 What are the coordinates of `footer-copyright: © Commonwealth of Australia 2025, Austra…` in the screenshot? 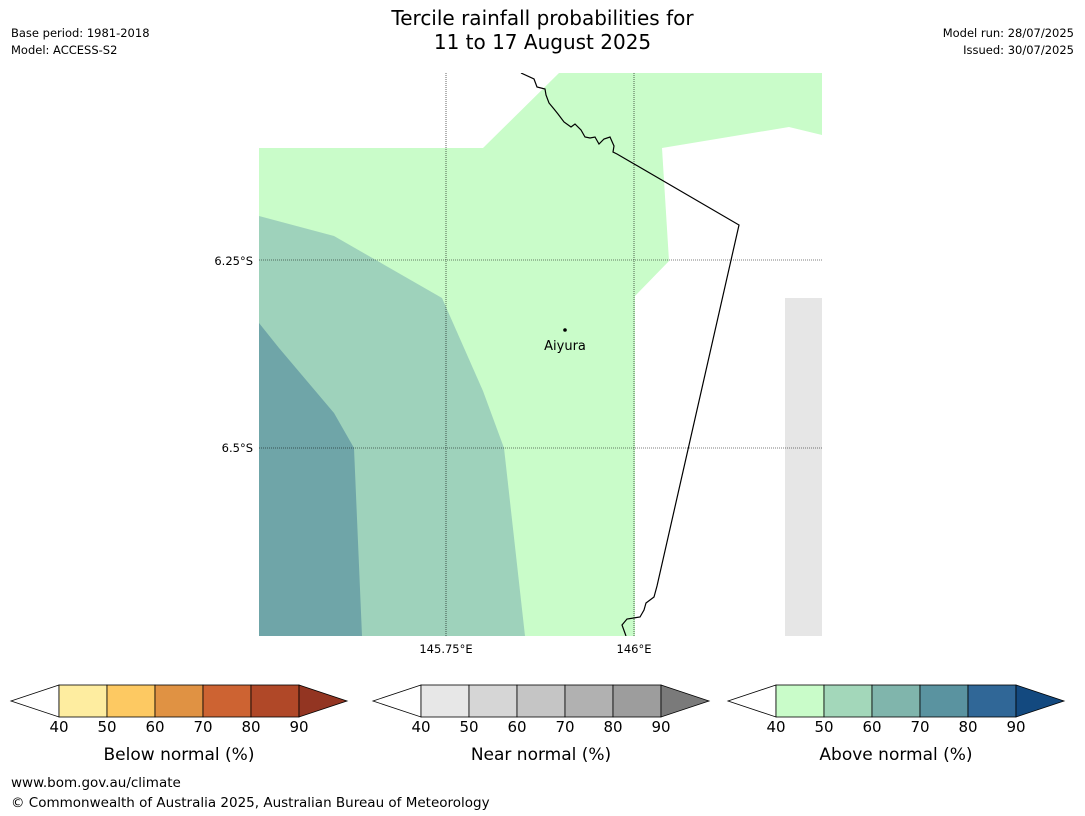 It's located at (250, 803).